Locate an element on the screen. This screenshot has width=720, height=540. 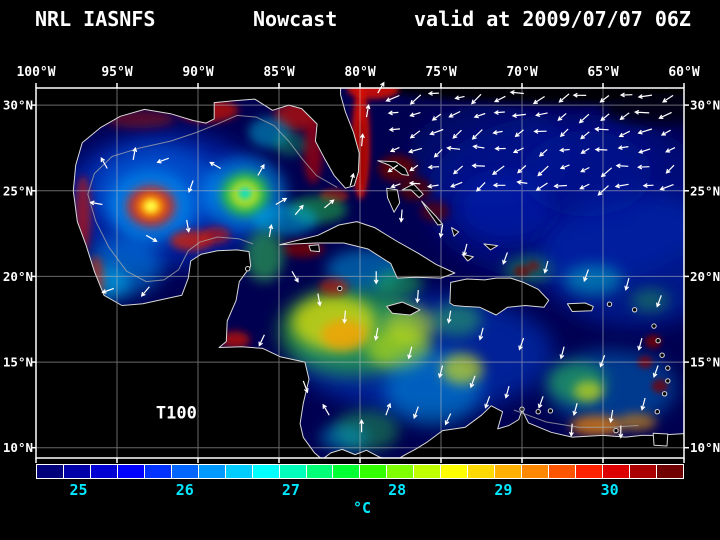
field-blob-loop-eddy-core is located at coordinates (245, 193).